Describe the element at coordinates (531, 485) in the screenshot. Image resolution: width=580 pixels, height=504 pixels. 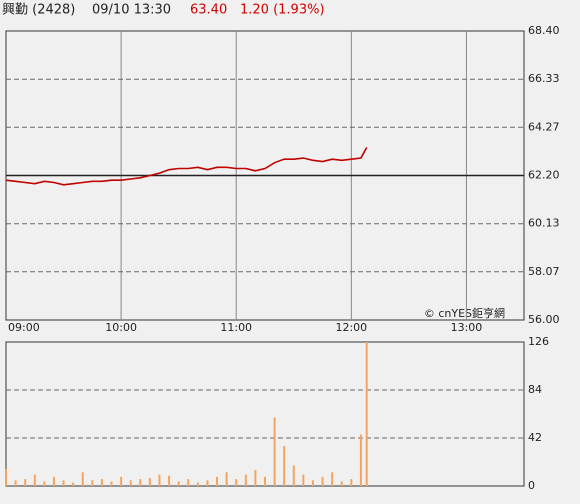
I see `y-tick-label: 0` at that location.